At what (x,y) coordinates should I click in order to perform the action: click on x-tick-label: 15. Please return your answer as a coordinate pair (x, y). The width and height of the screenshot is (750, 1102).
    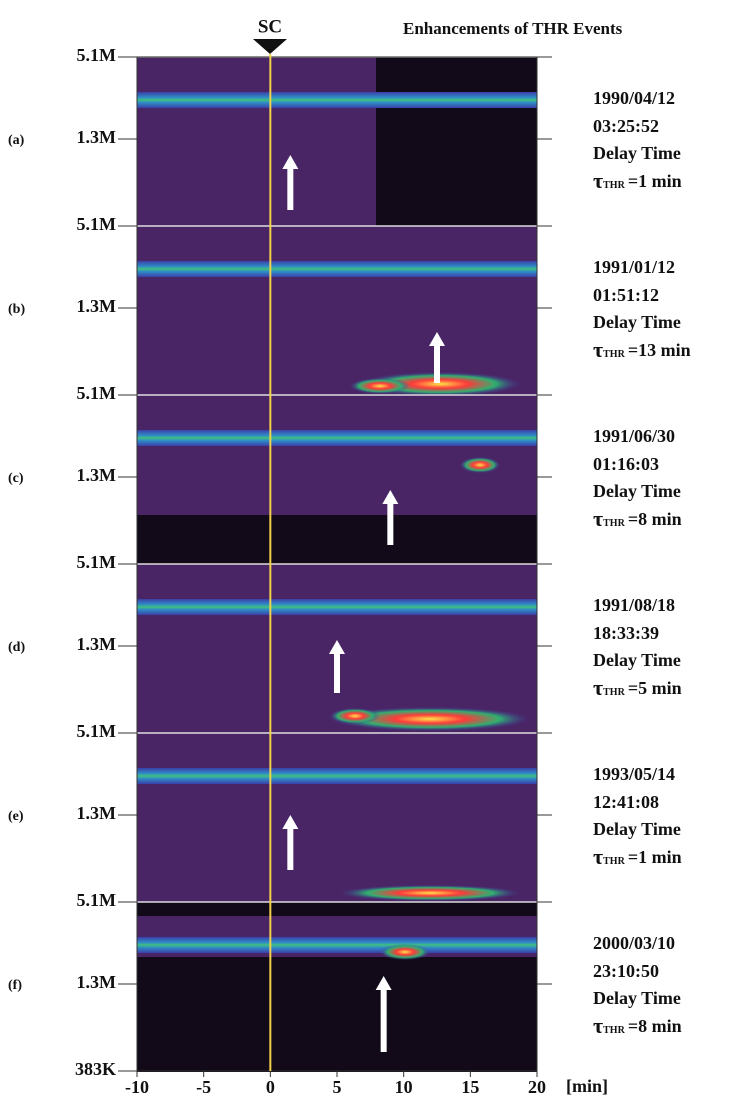
    Looking at the image, I should click on (470, 1087).